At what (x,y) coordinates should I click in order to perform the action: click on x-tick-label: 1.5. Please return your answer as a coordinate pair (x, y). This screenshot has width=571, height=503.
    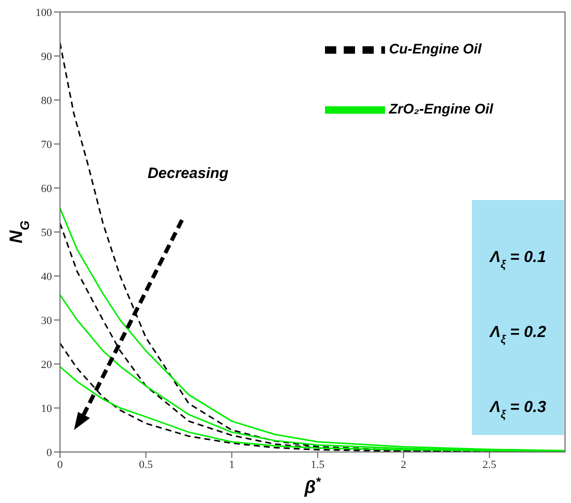
    Looking at the image, I should click on (318, 464).